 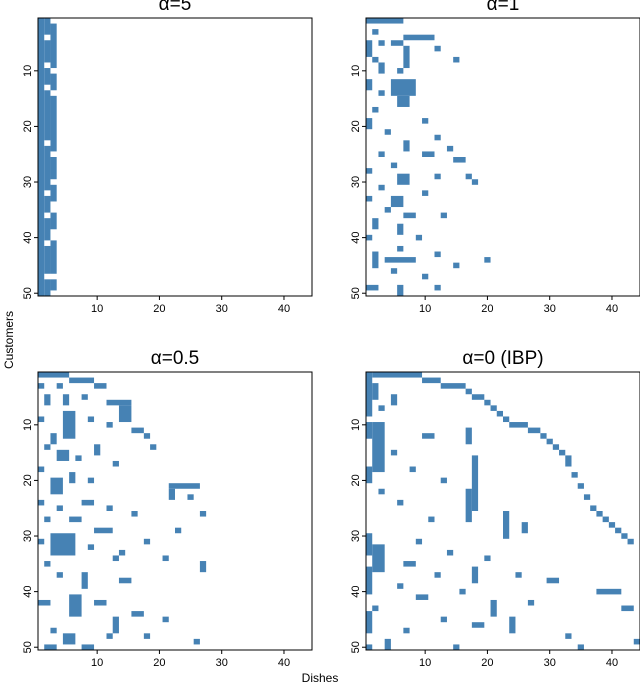 What do you see at coordinates (175, 358) in the screenshot?
I see `panel-title: α=0.5` at bounding box center [175, 358].